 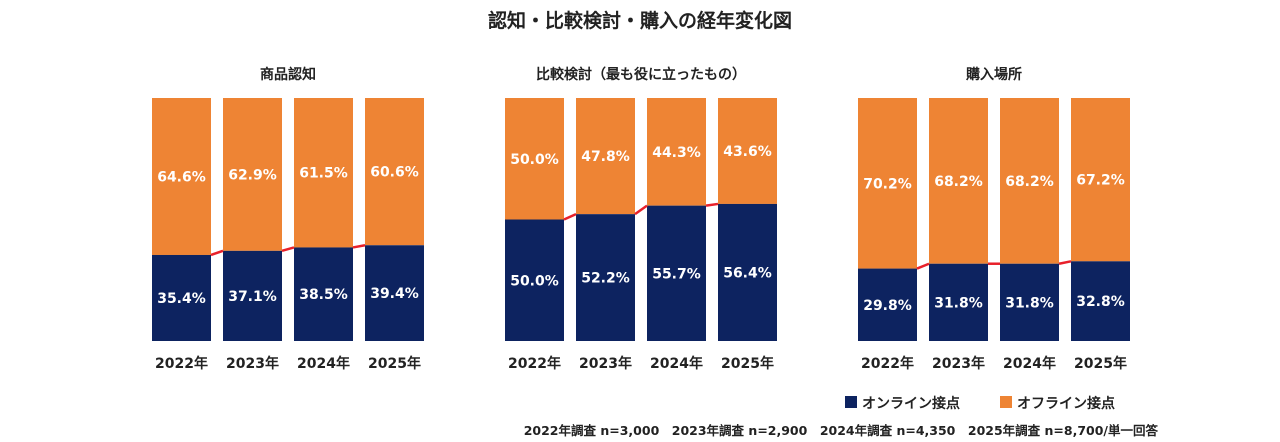 I want to click on data-label-online: 52.2%, so click(x=605, y=279).